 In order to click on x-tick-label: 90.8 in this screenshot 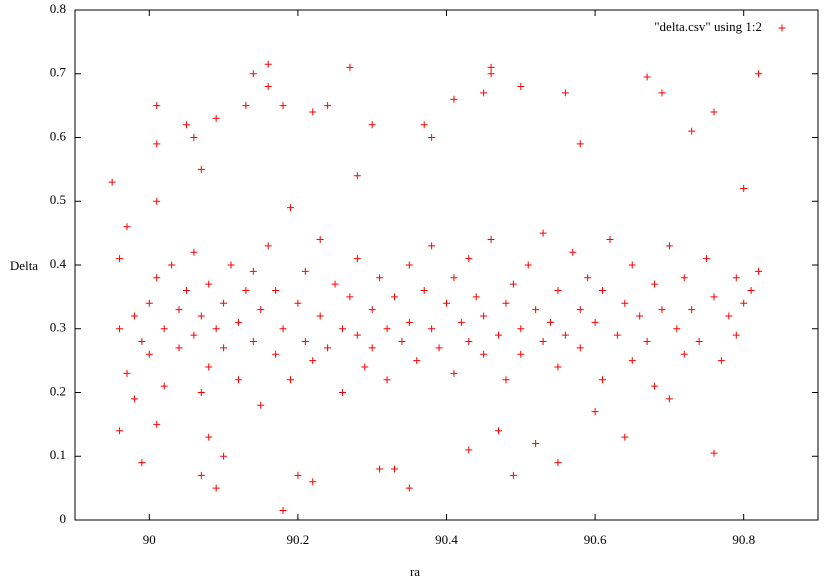, I will do `click(743, 539)`.